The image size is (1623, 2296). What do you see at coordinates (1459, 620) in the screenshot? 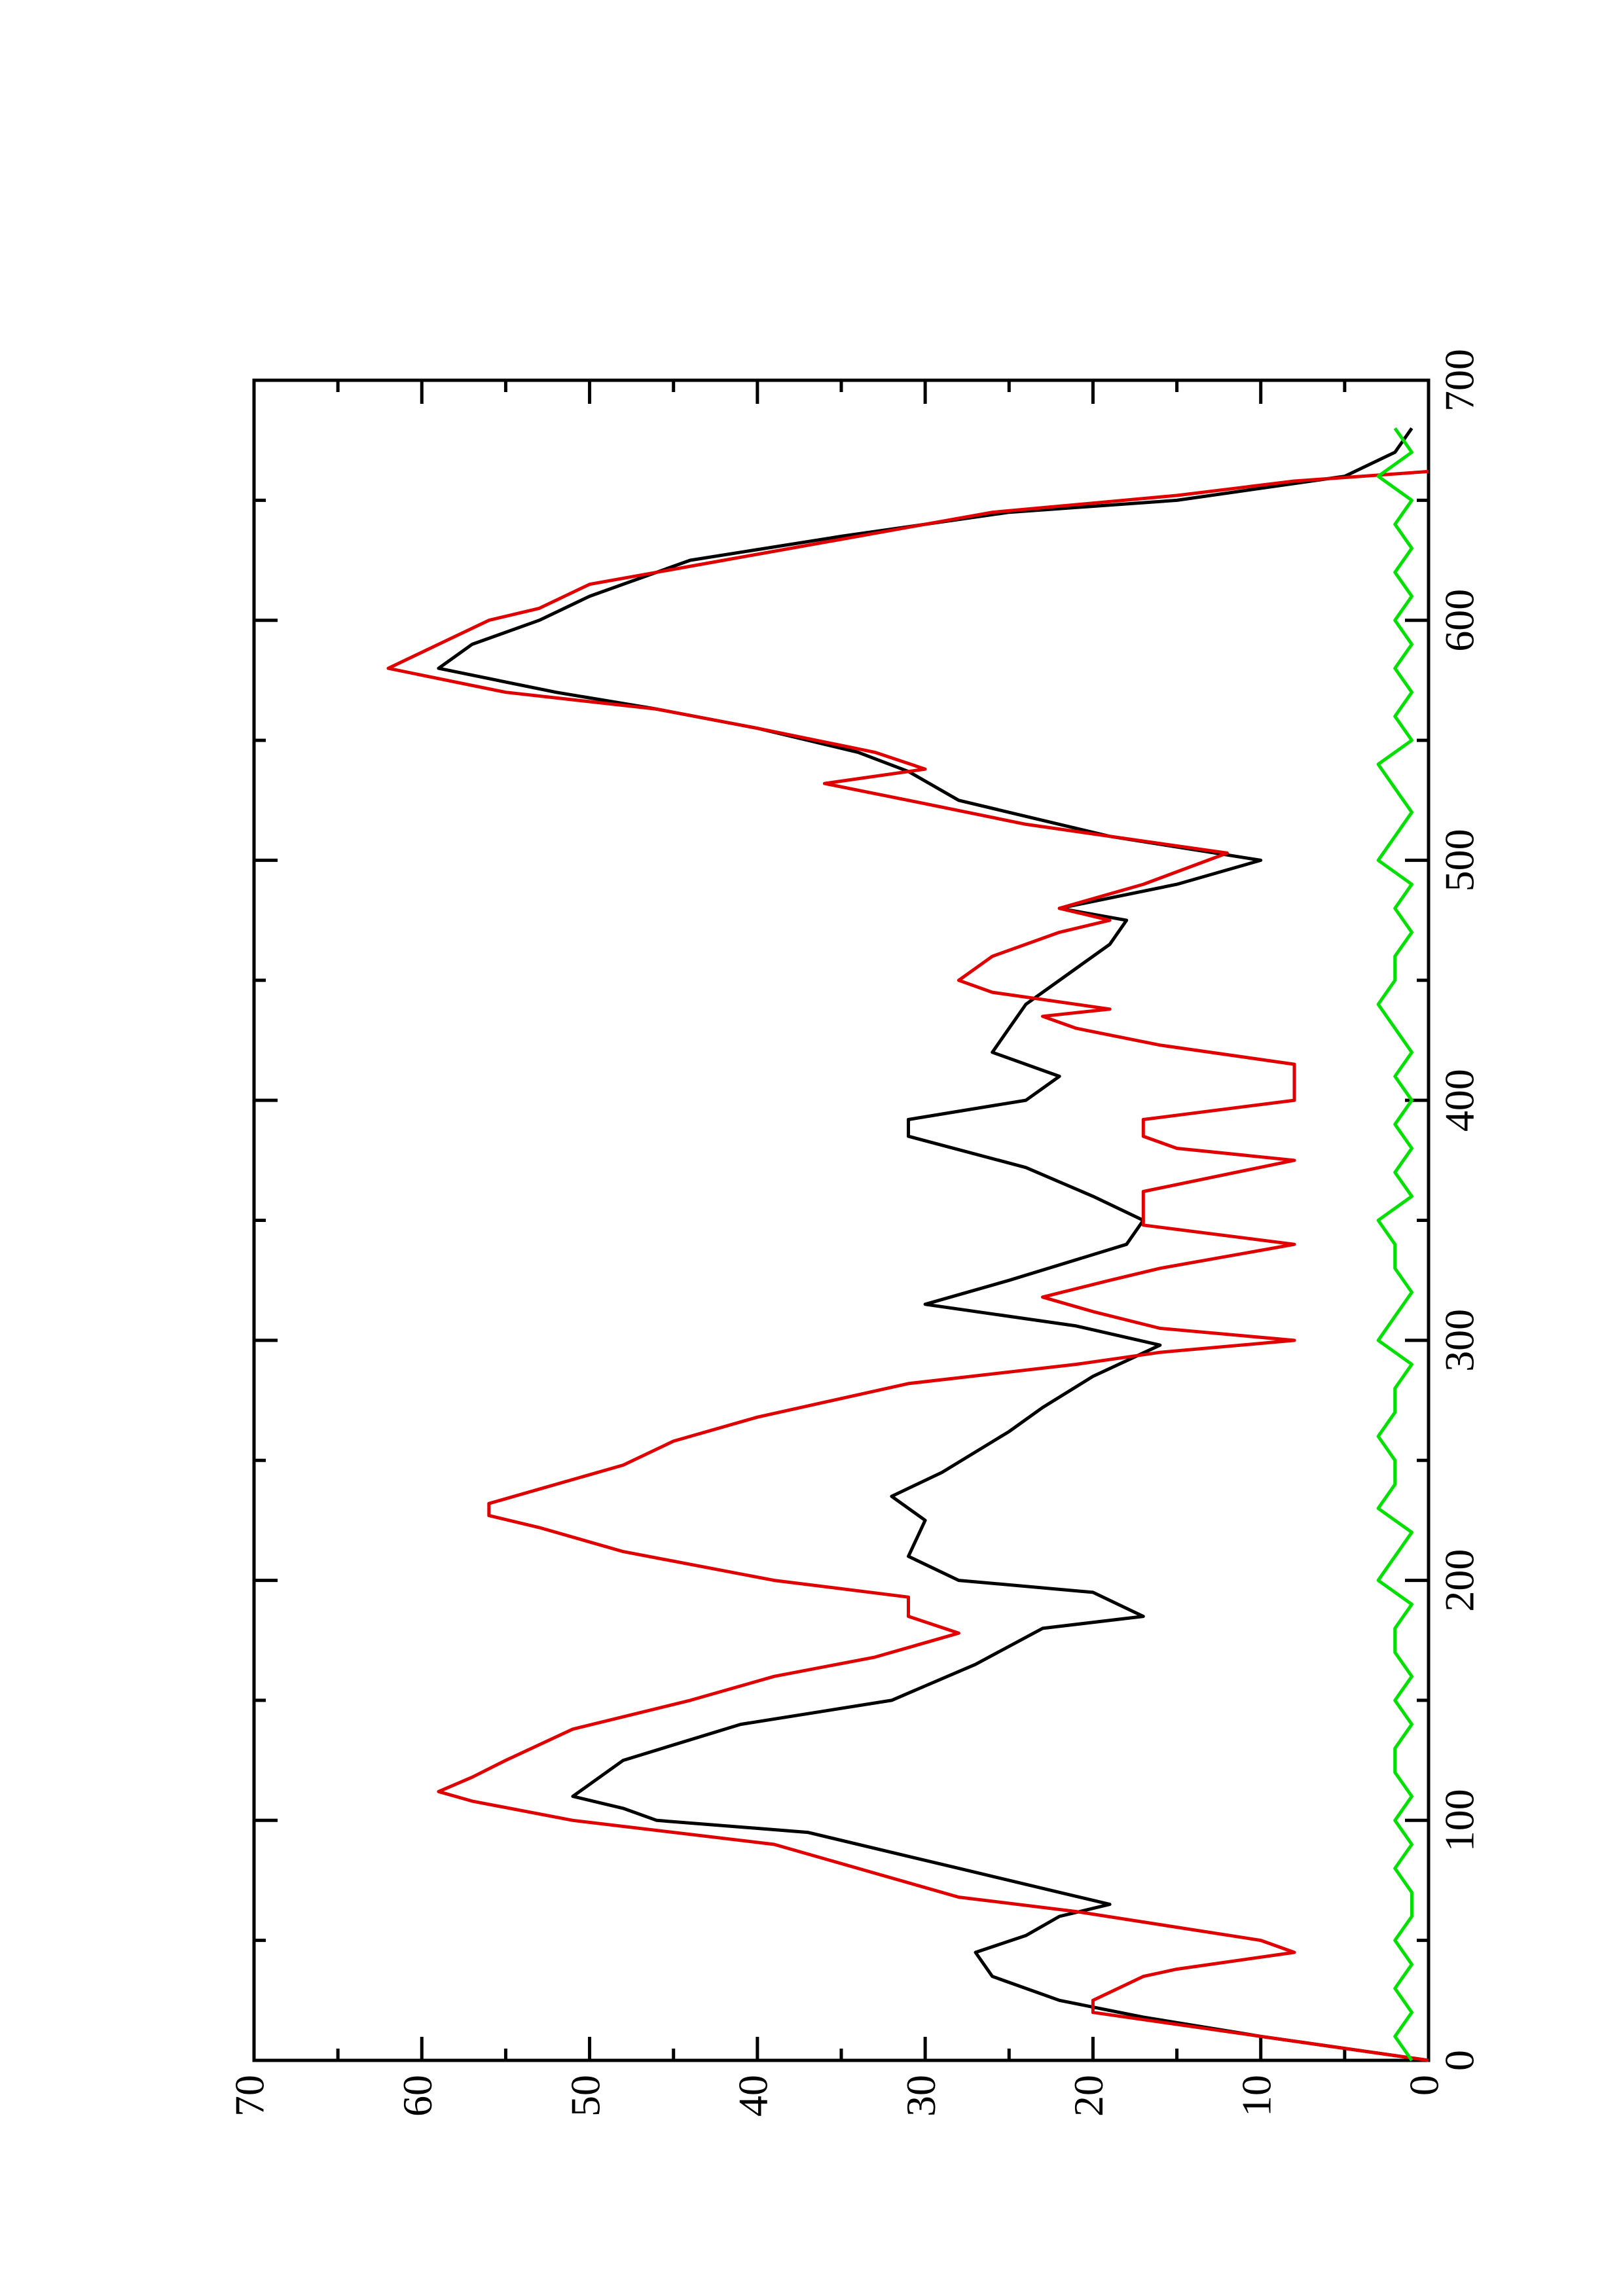
I see `x-tick-label: 600` at bounding box center [1459, 620].